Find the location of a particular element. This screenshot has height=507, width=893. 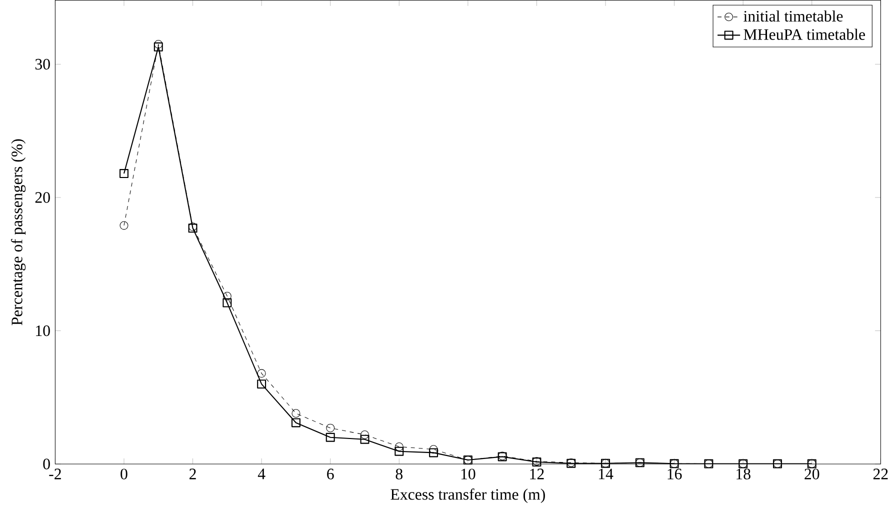

legend-label: initial timetable is located at coordinates (793, 16).